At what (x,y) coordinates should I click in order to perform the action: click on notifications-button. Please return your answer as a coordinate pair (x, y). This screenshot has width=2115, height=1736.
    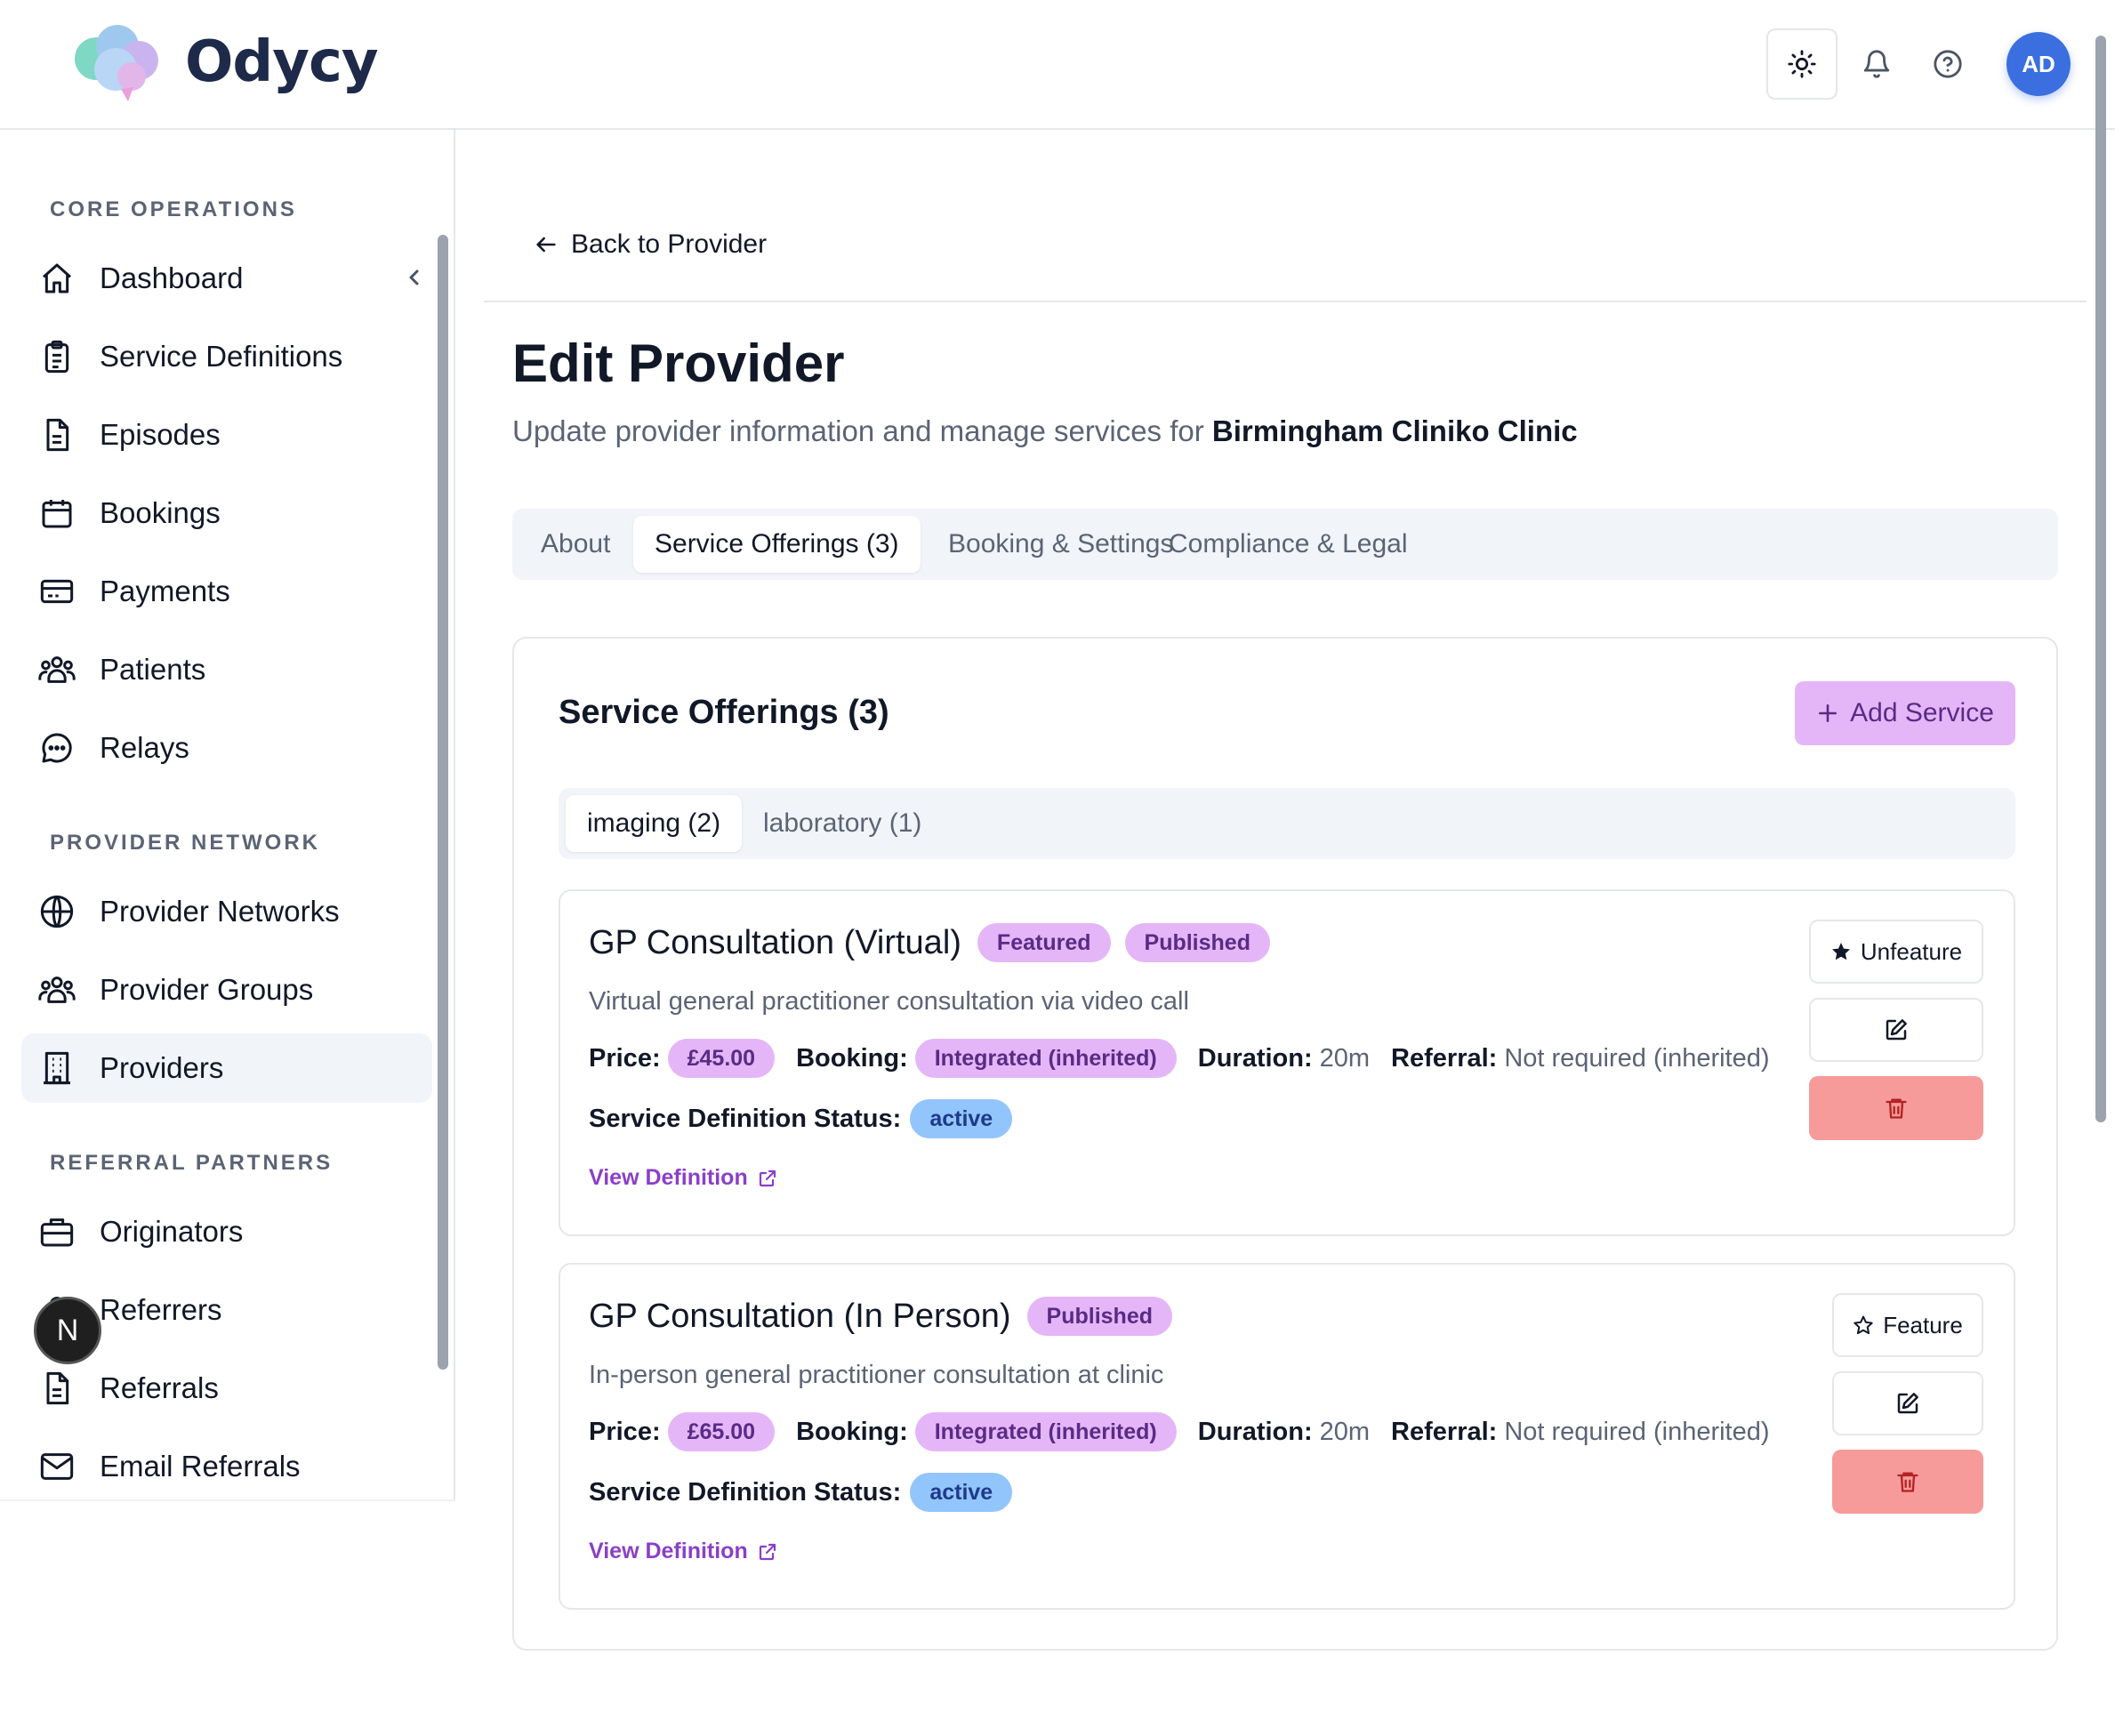
    Looking at the image, I should click on (1877, 64).